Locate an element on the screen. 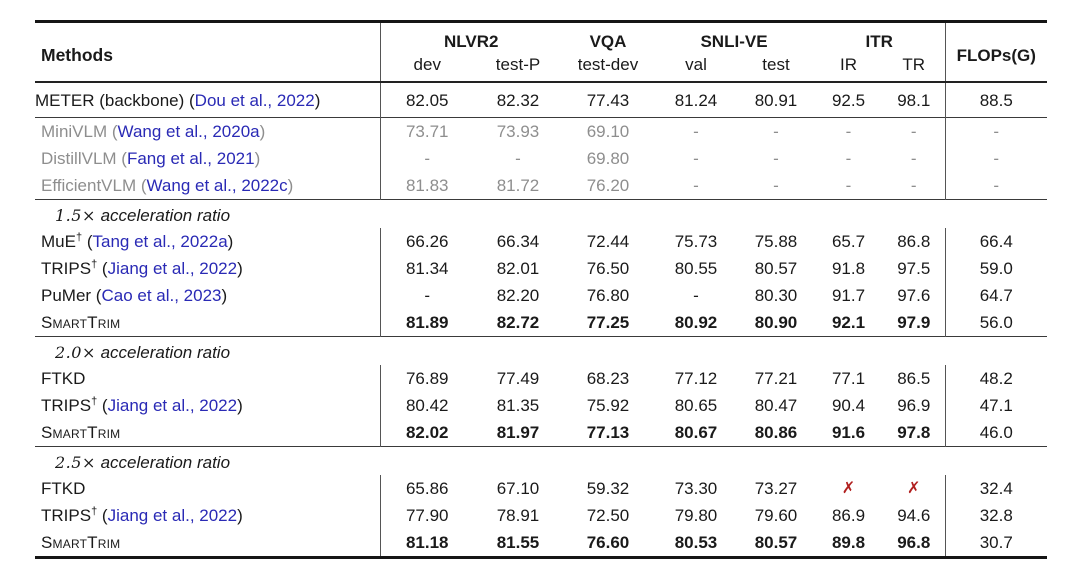 This screenshot has height=583, width=1080. citation-link: Wang et al., 2022c is located at coordinates (217, 185).